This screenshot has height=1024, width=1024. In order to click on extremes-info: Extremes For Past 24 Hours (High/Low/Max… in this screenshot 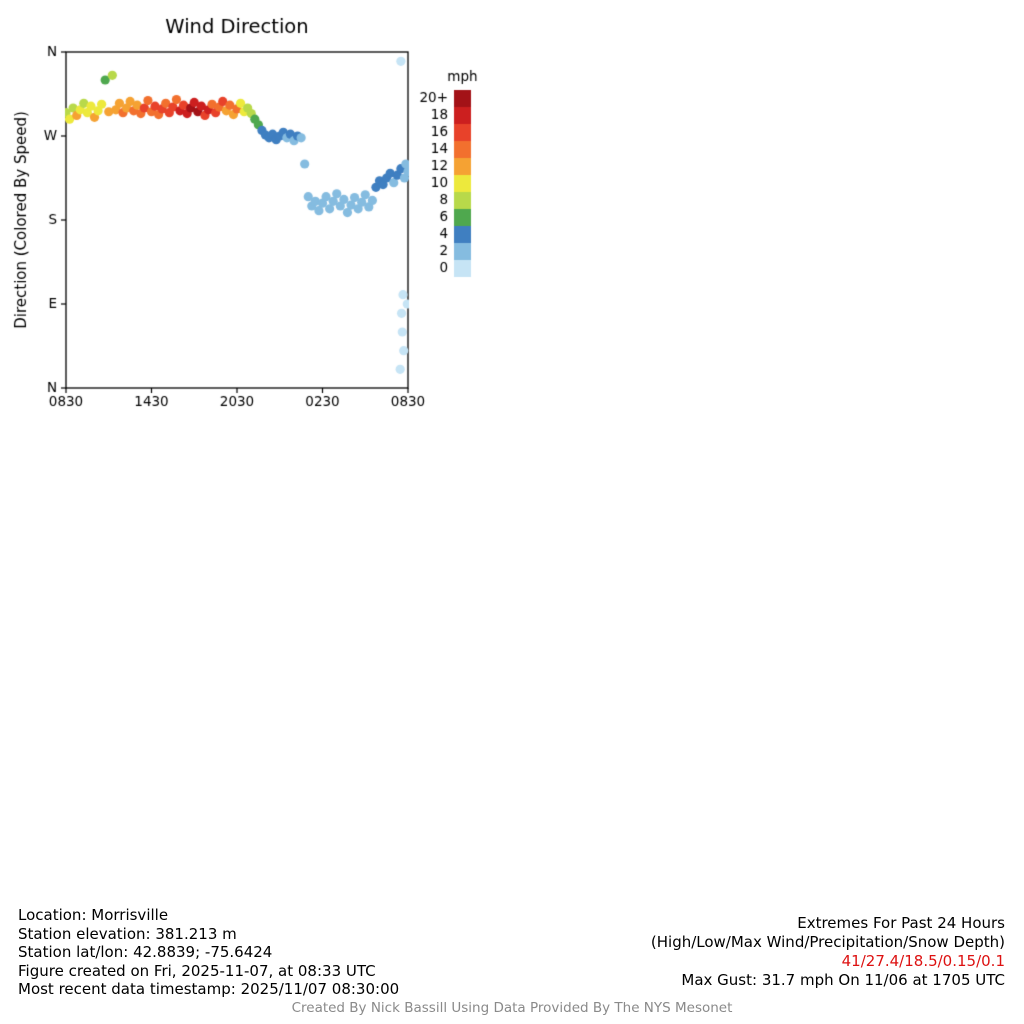, I will do `click(828, 952)`.